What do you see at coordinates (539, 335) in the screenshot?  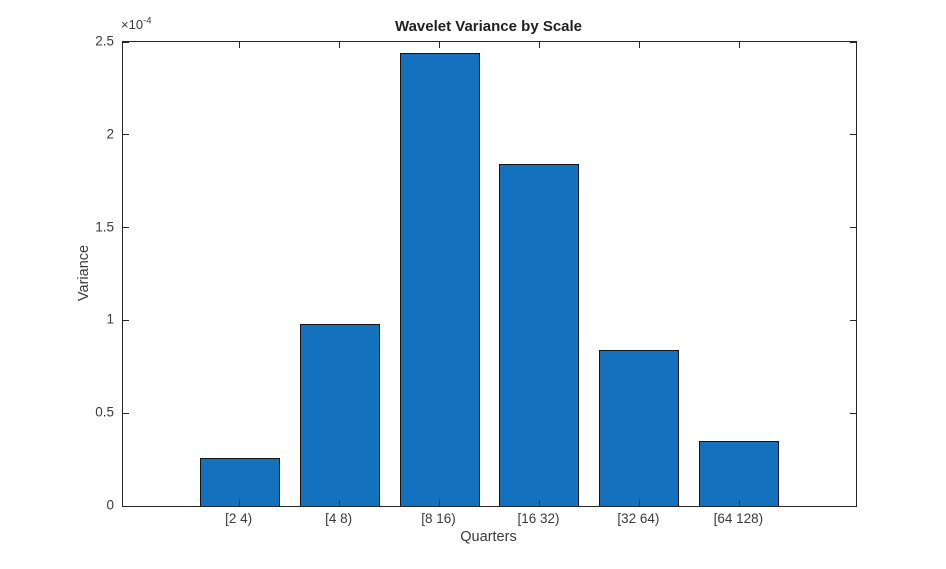 I see `bar-[16 32)` at bounding box center [539, 335].